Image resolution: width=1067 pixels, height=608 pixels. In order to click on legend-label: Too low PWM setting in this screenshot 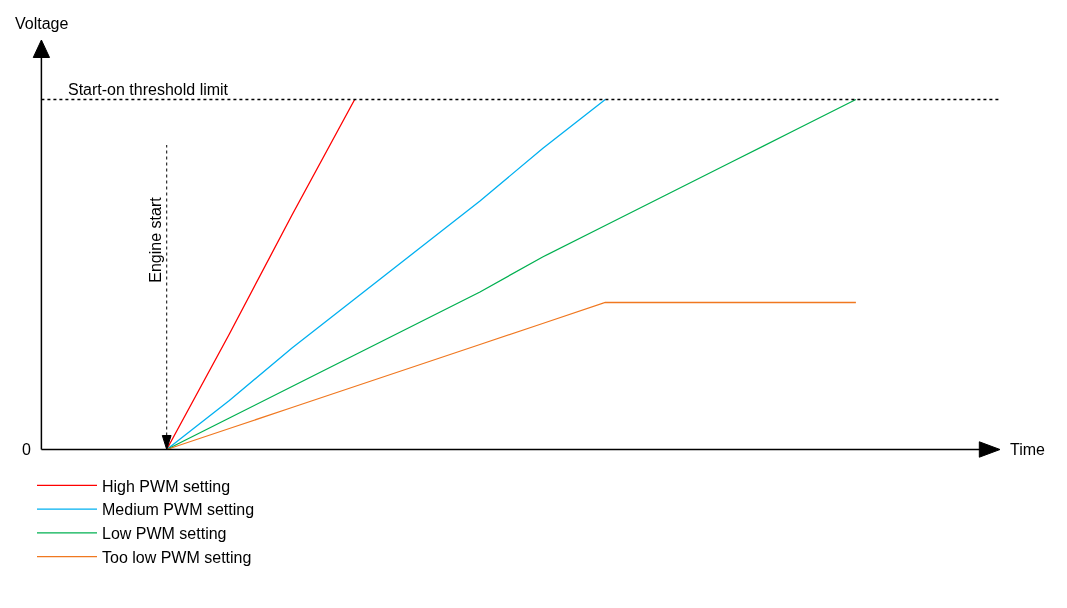, I will do `click(177, 557)`.